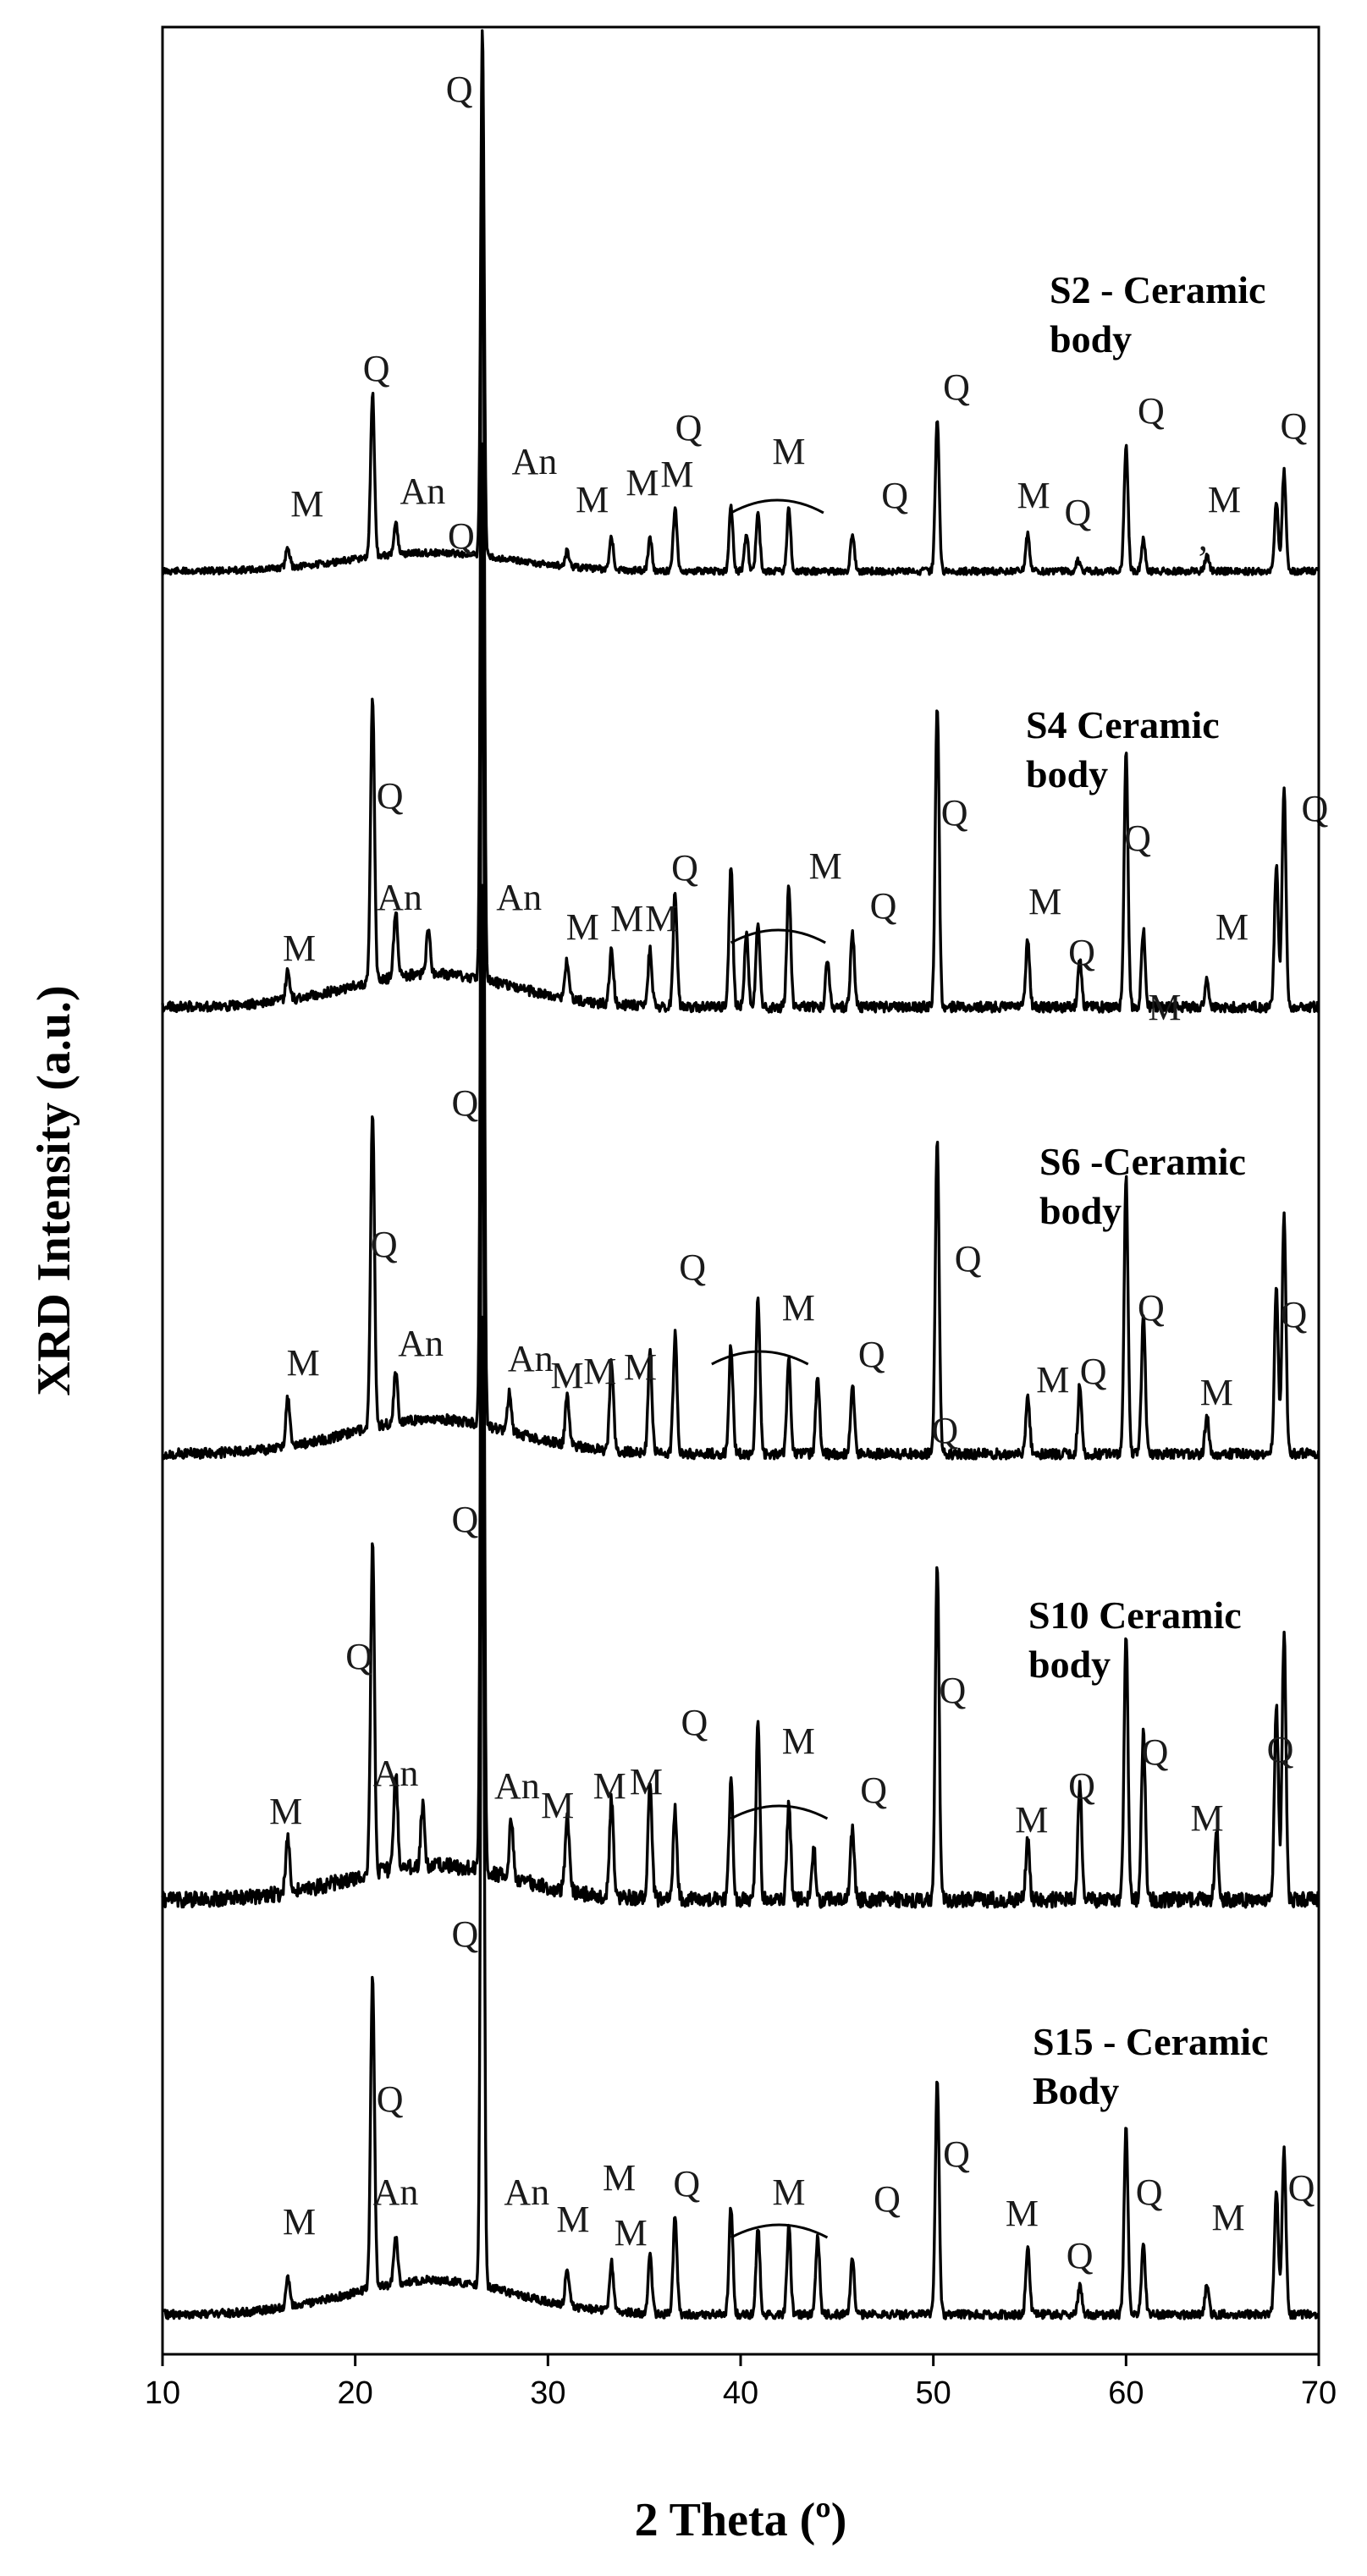 The width and height of the screenshot is (1367, 2576). I want to click on x-tick-label: 10, so click(162, 2393).